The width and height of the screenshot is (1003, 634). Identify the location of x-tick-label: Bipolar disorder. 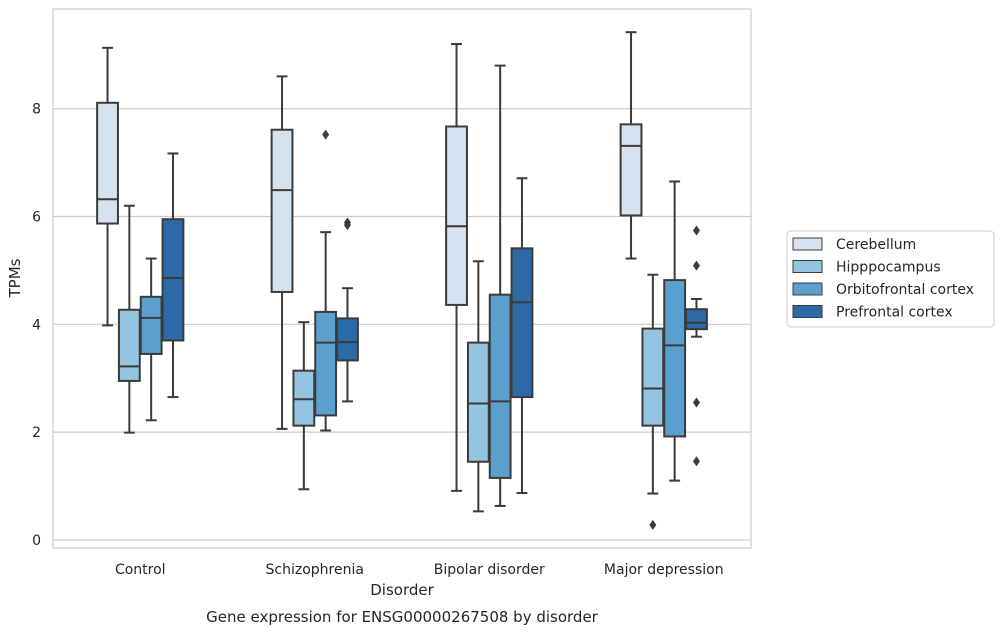
(489, 570).